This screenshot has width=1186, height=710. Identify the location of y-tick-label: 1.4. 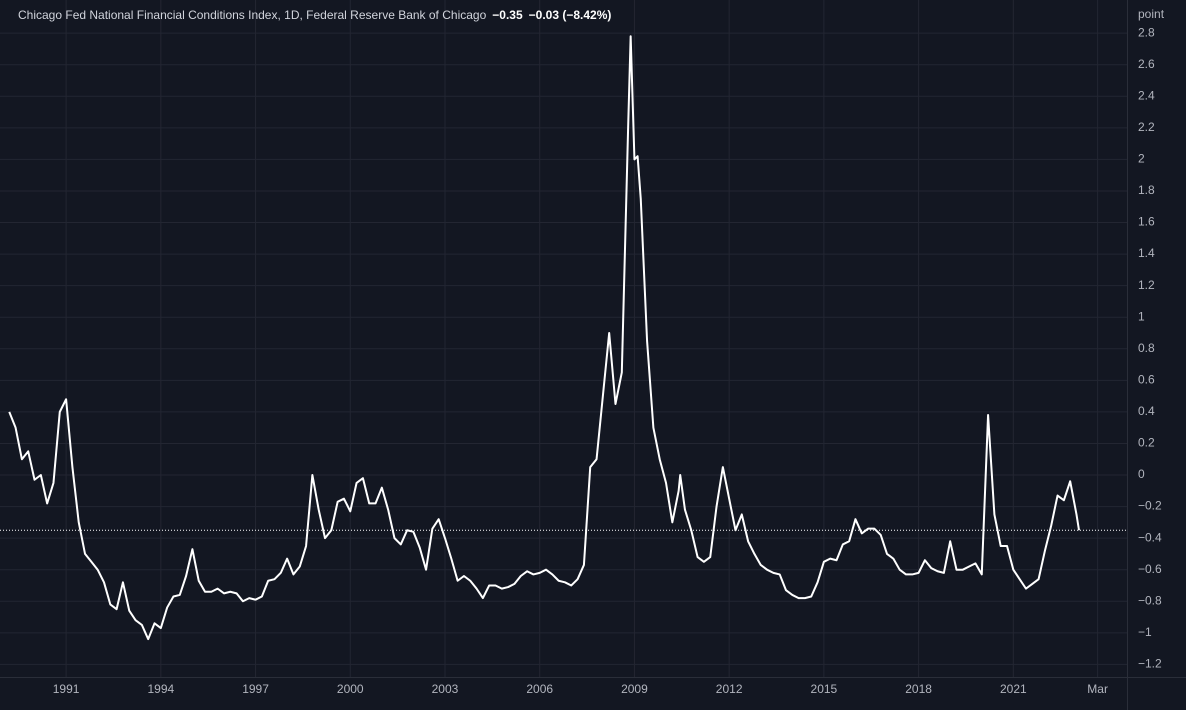
(1146, 253).